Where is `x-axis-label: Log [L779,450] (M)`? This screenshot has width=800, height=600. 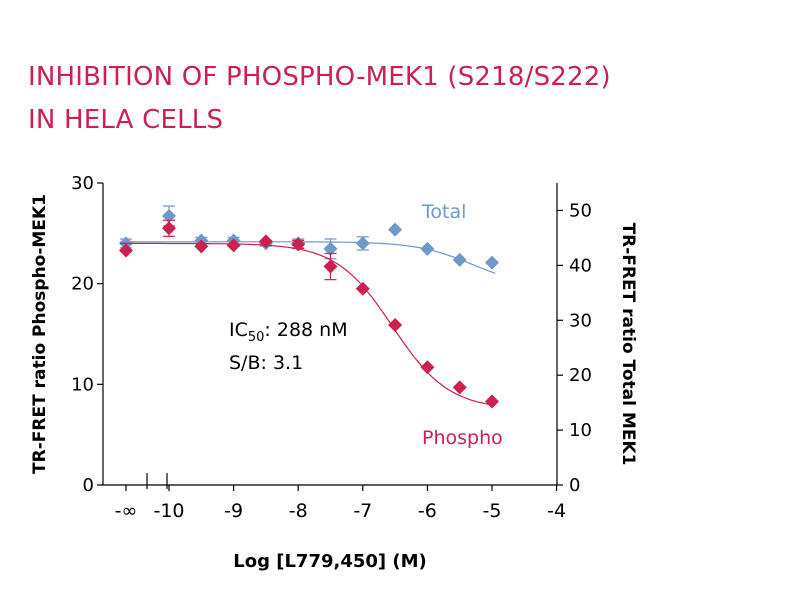 x-axis-label: Log [L779,450] (M) is located at coordinates (330, 561).